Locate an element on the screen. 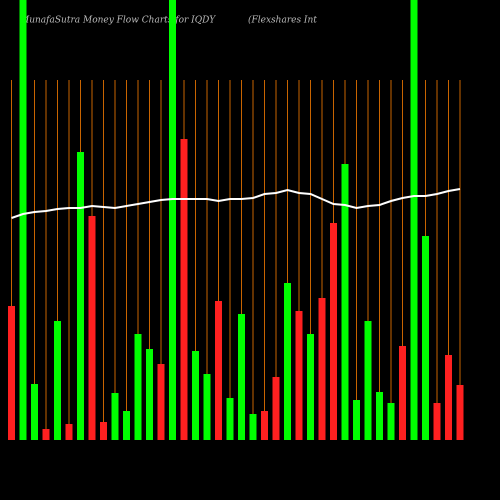  money-flow-line is located at coordinates (236, 203).